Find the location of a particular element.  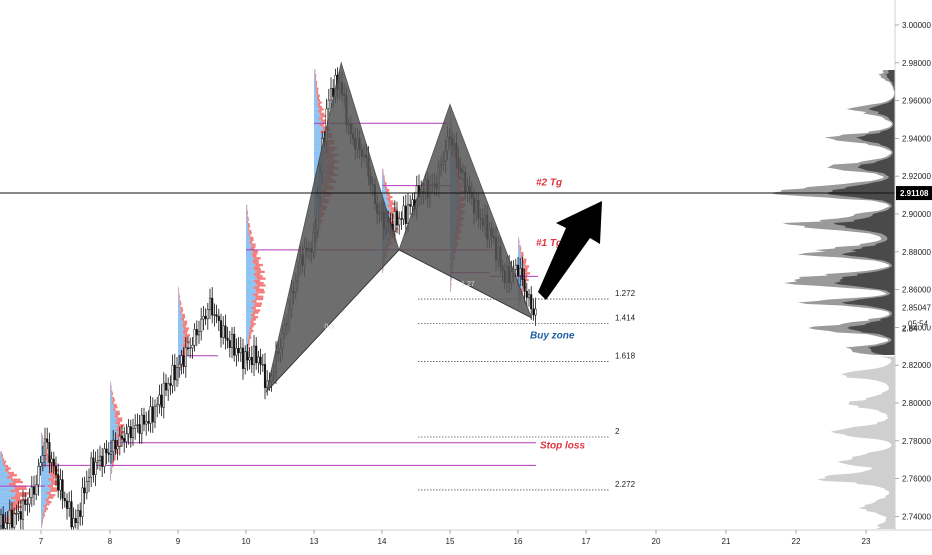

price-tick-label: 2.88000 is located at coordinates (916, 252).